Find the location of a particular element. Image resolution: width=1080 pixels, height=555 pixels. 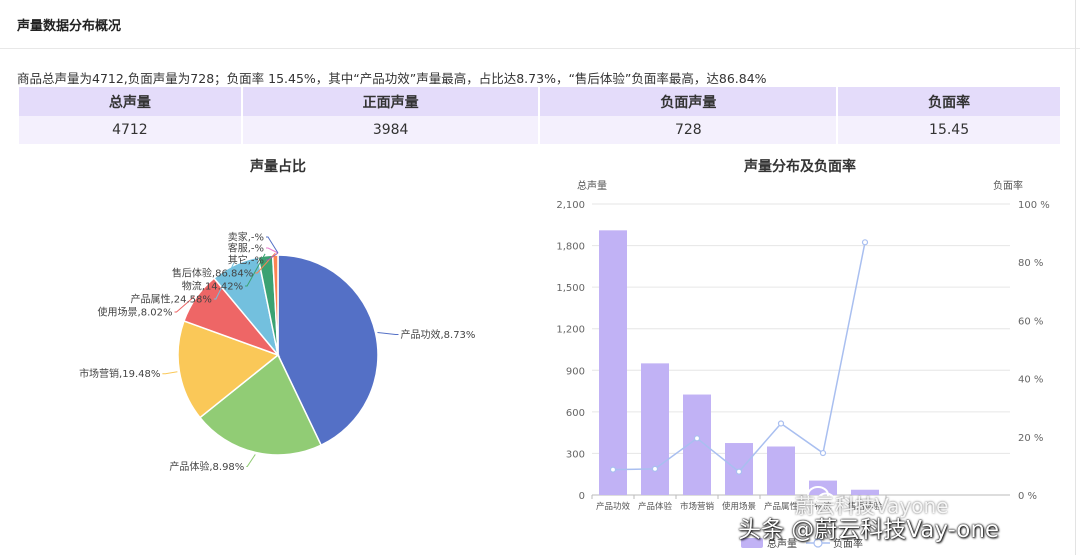

legend-line-marker is located at coordinates (818, 543).